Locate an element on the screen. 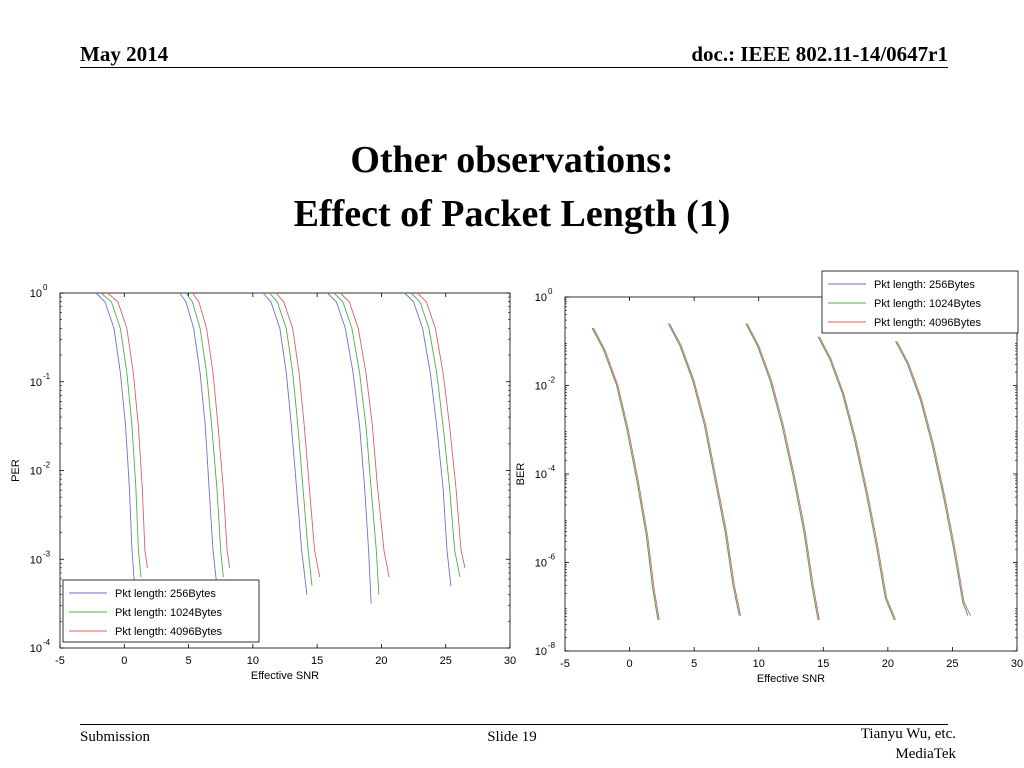 This screenshot has width=1024, height=768. y-tick-exponent: -6 is located at coordinates (552, 557).